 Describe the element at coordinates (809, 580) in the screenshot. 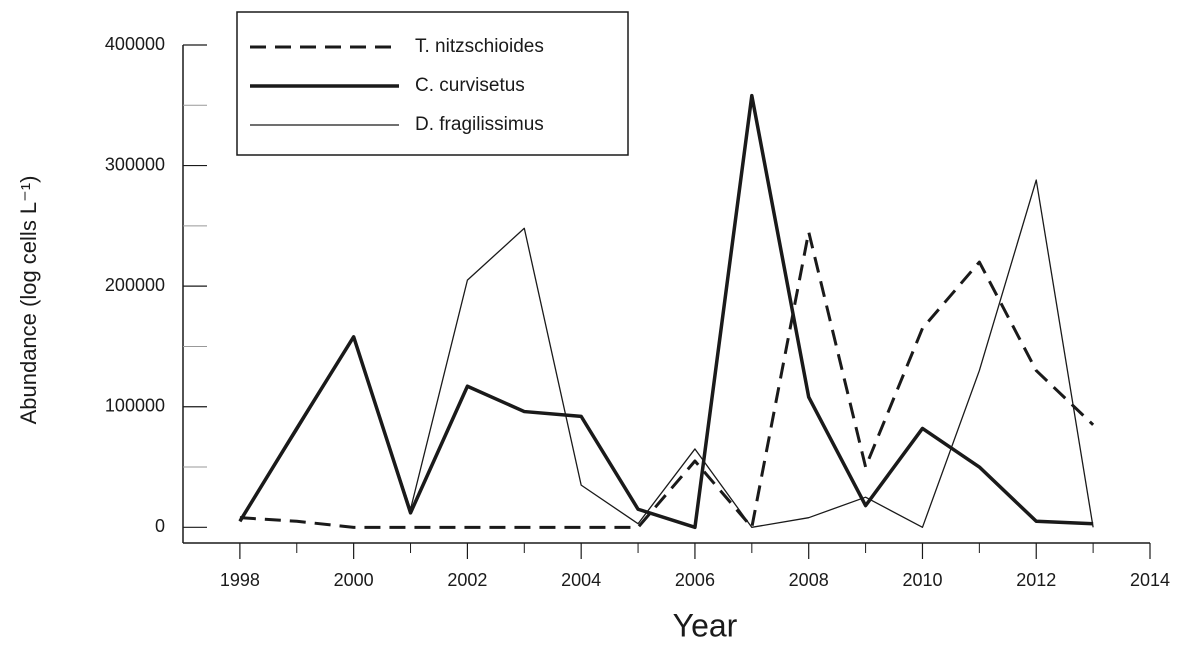

I see `x-tick-label: 2008` at that location.